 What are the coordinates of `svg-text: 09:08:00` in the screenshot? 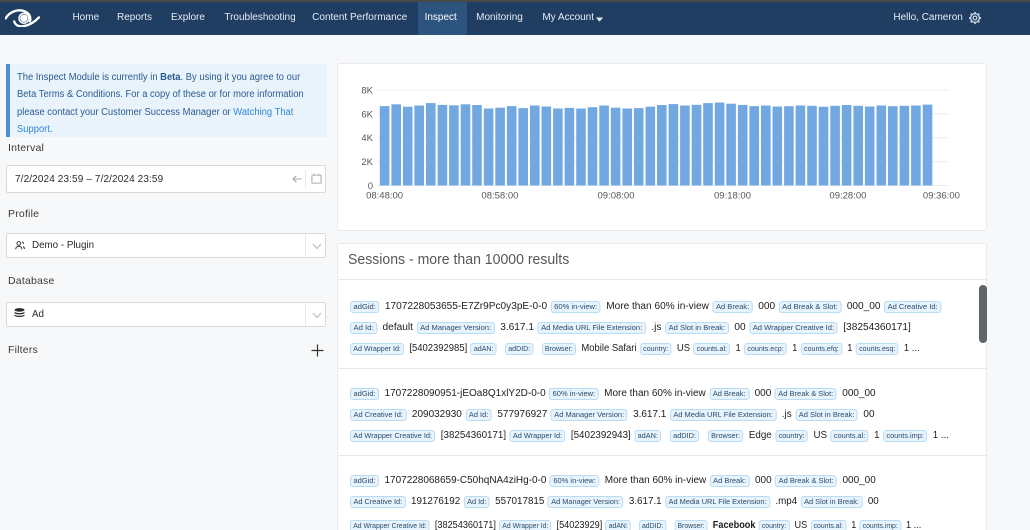 It's located at (616, 196).